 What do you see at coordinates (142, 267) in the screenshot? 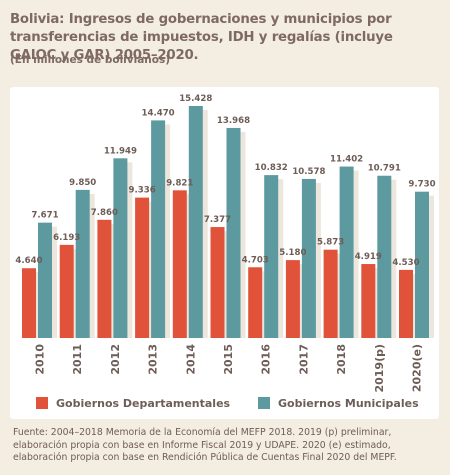
I see `bar-departamentales-2013` at bounding box center [142, 267].